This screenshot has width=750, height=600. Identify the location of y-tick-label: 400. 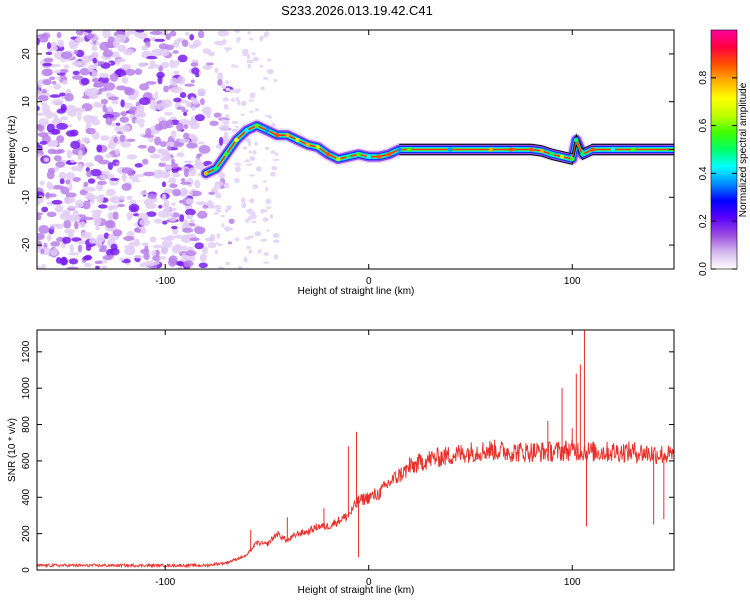
(26, 496).